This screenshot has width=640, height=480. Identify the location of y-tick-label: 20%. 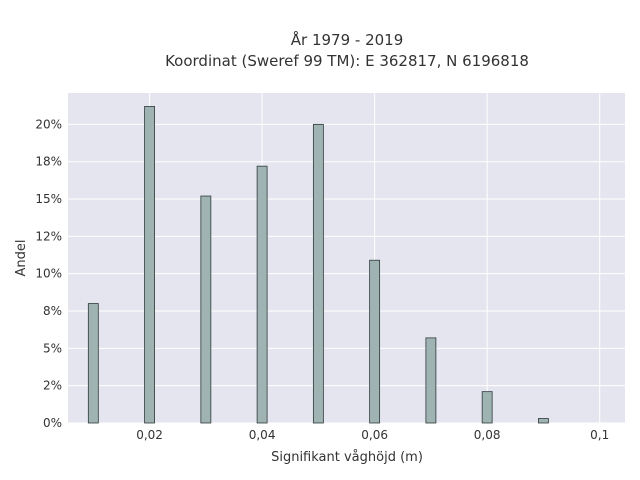
(48, 124).